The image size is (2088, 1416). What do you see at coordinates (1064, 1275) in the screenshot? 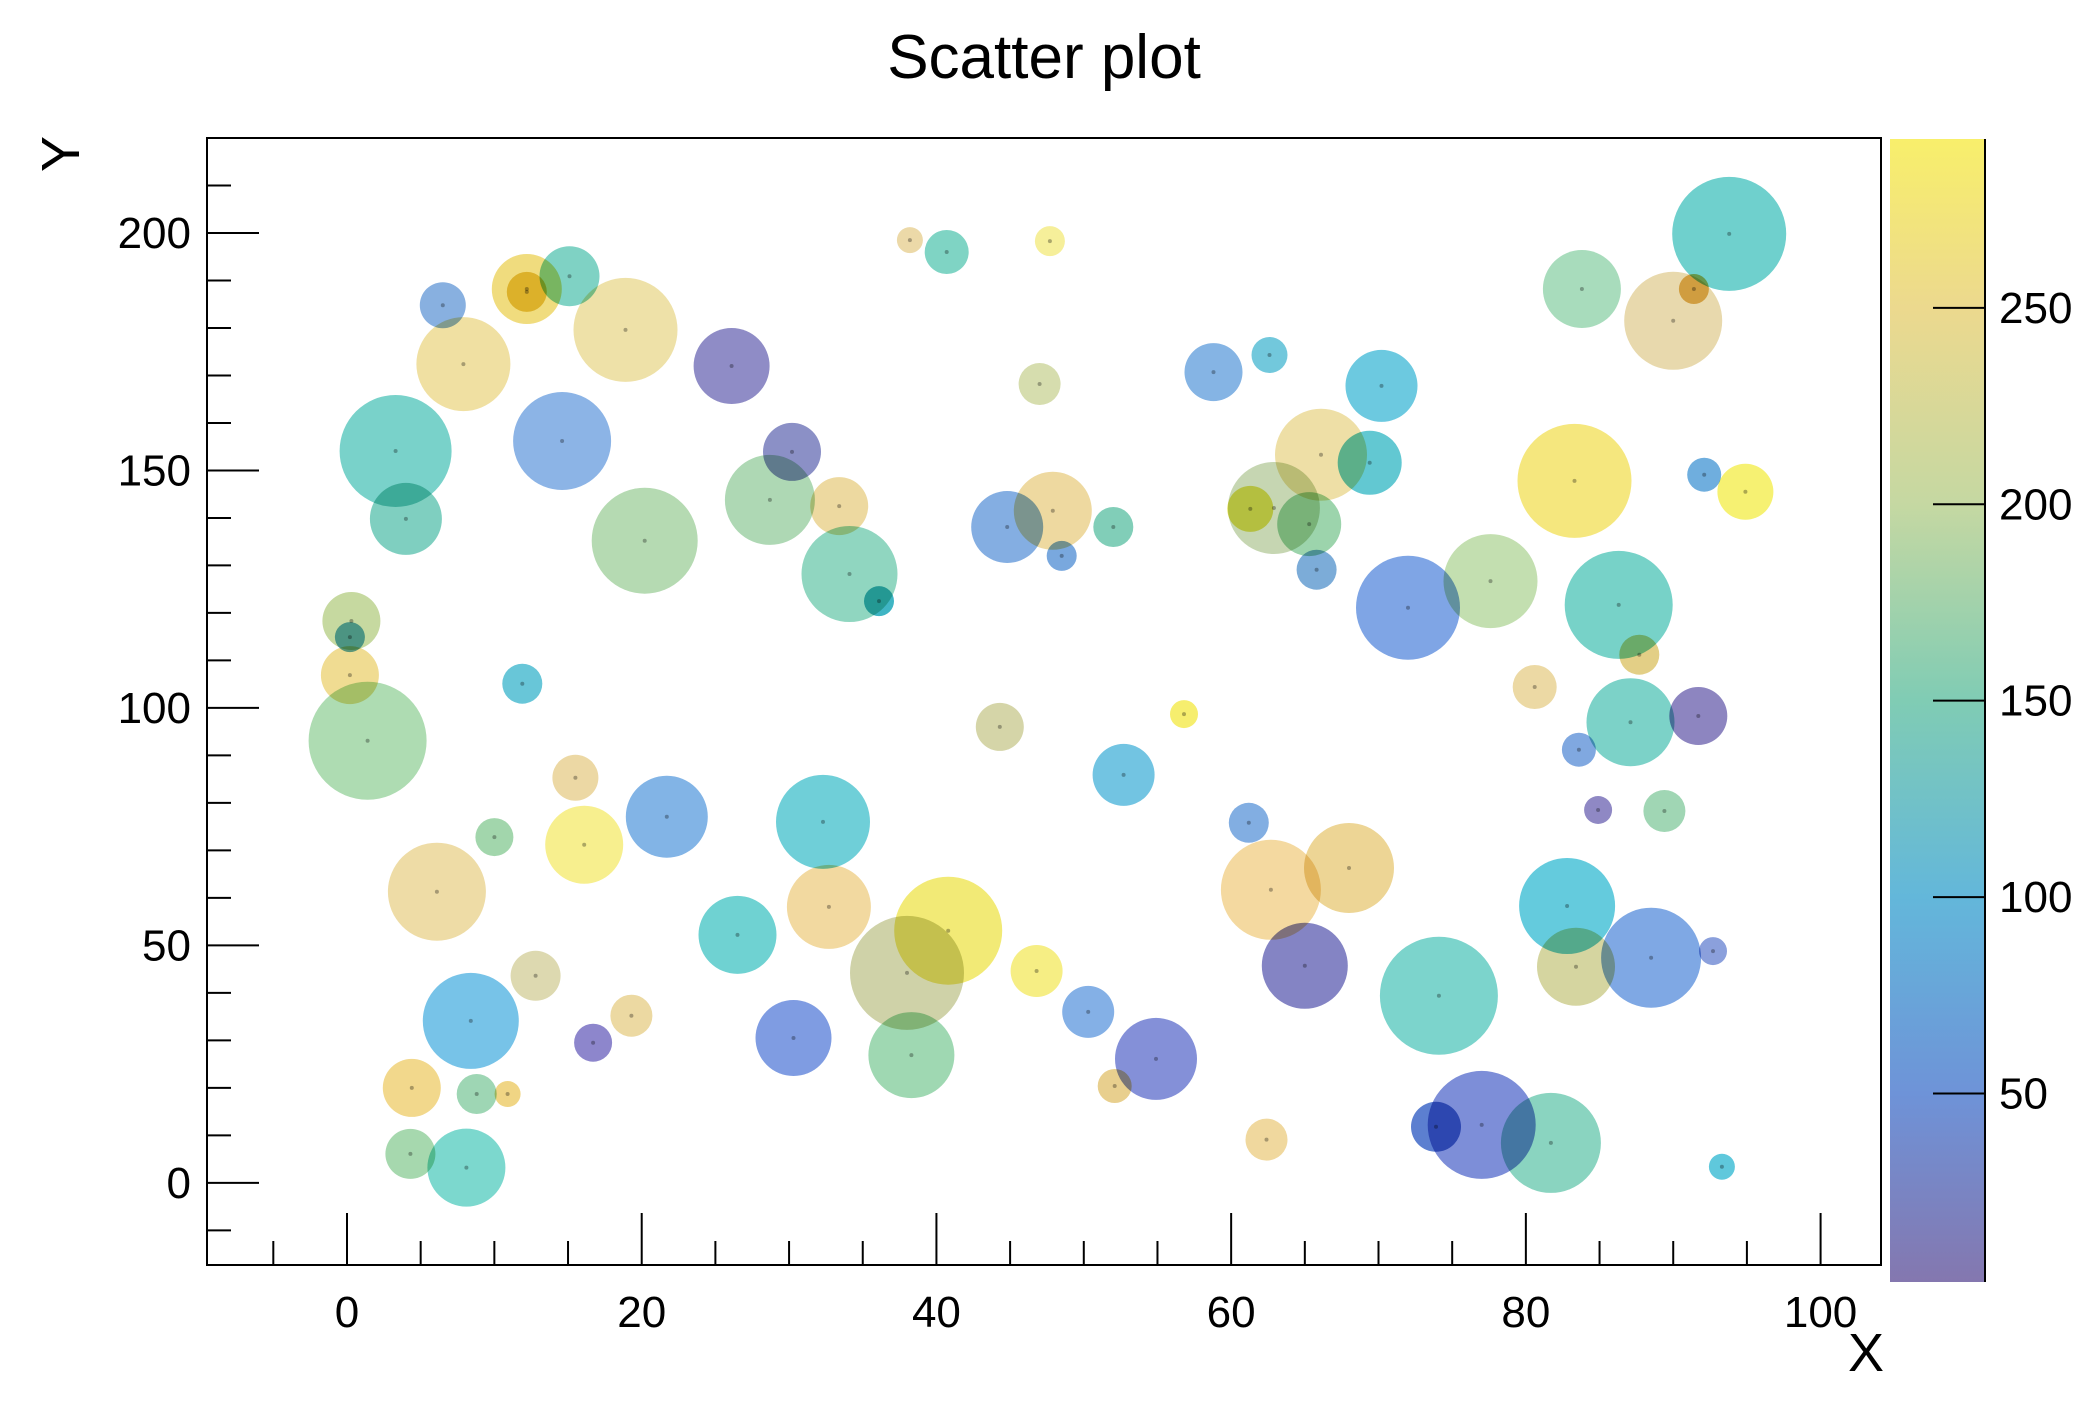
I see `x-axis: 0 20 40 60 80 100` at bounding box center [1064, 1275].